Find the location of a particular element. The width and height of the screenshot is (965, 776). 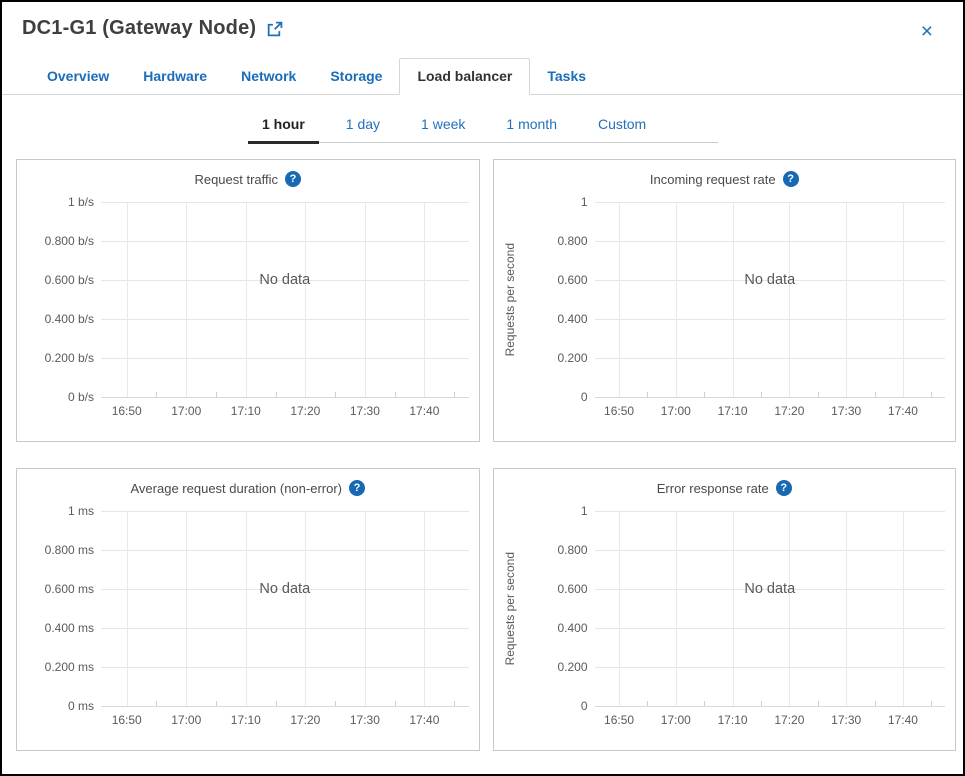

range-custom: Custom is located at coordinates (622, 124).